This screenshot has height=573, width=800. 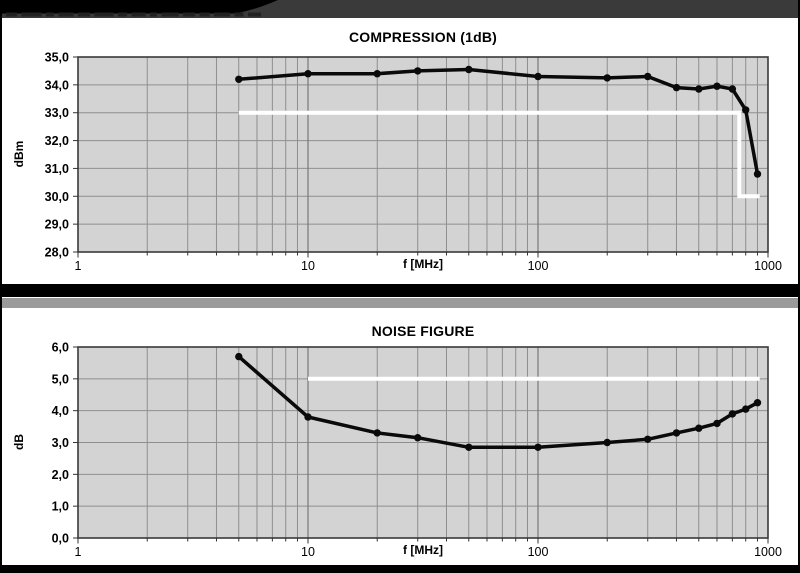 What do you see at coordinates (423, 550) in the screenshot?
I see `noise-figure-x-axis-label: f [MHz]` at bounding box center [423, 550].